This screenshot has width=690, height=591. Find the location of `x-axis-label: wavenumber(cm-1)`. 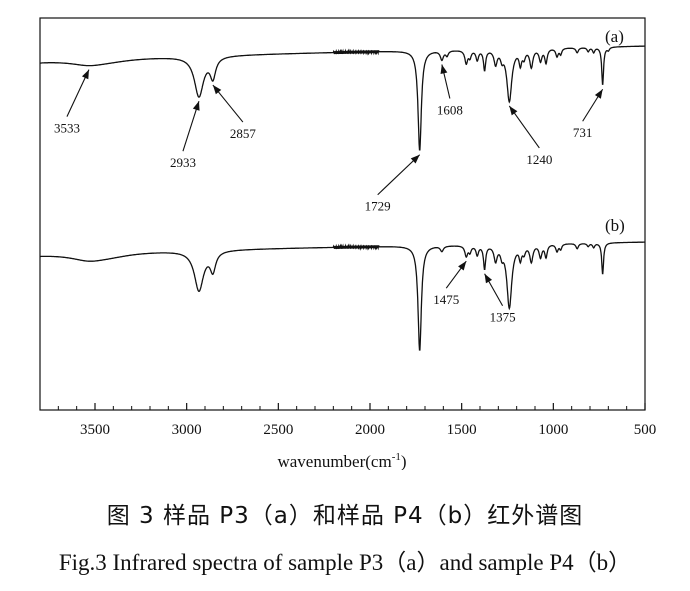

x-axis-label: wavenumber(cm-1) is located at coordinates (341, 460).